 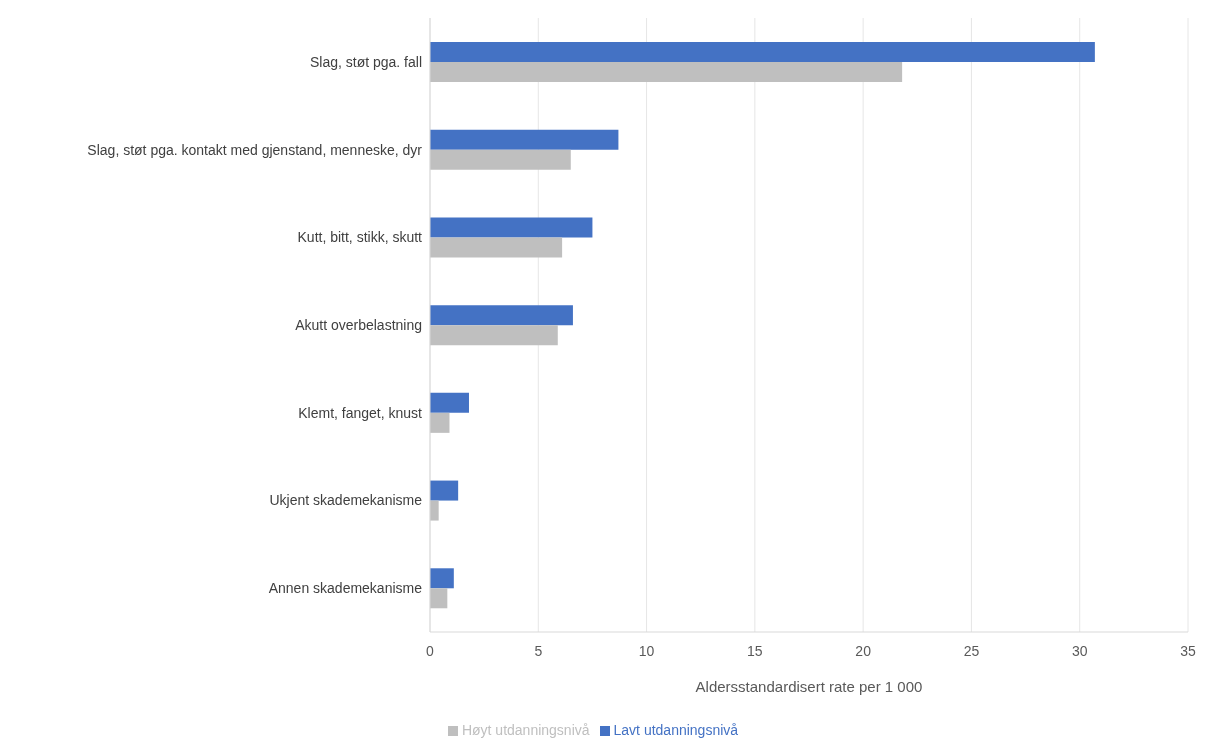 I want to click on y-tick-label: Annen skademekanisme, so click(x=345, y=588).